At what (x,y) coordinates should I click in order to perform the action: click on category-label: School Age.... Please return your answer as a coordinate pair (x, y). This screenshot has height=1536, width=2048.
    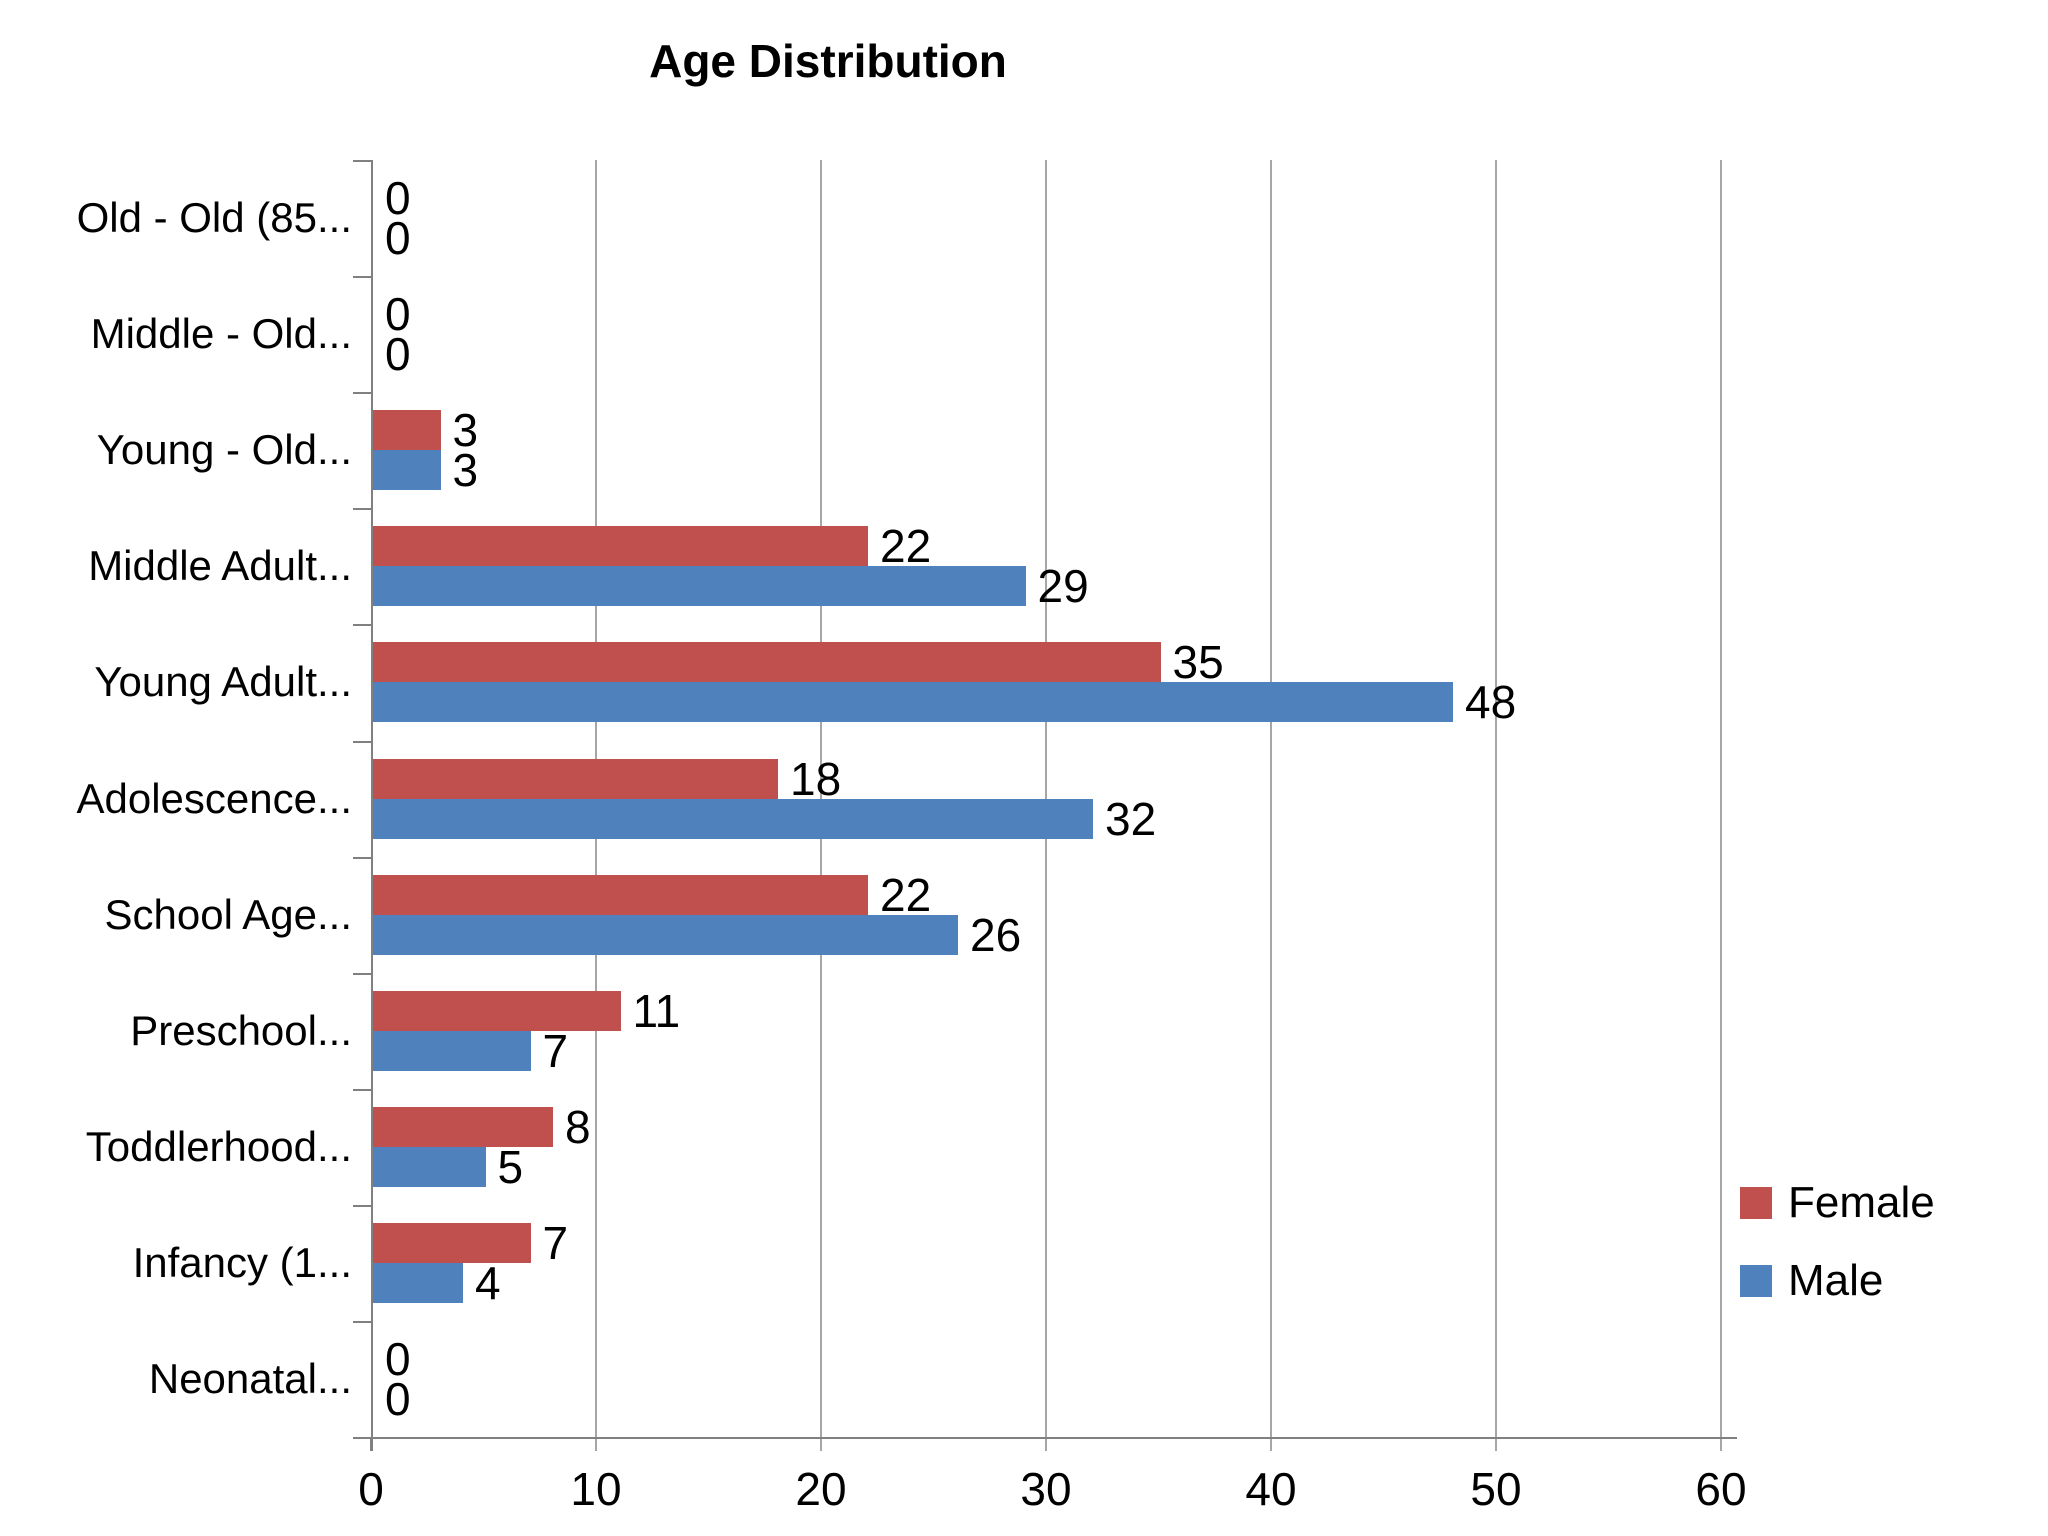
    Looking at the image, I should click on (228, 914).